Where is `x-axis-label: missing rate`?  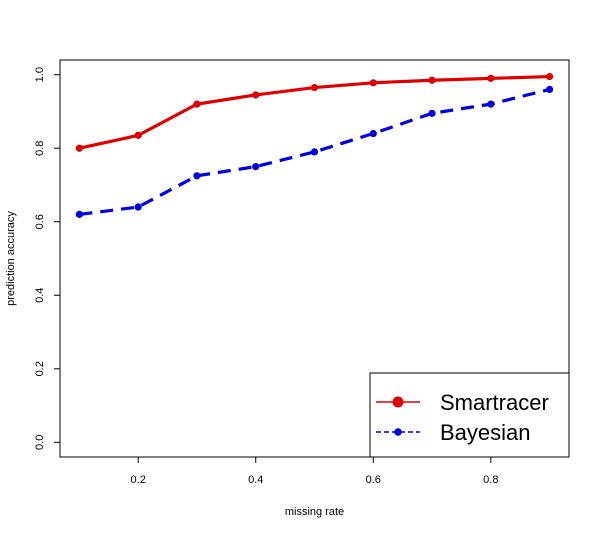 x-axis-label: missing rate is located at coordinates (314, 512).